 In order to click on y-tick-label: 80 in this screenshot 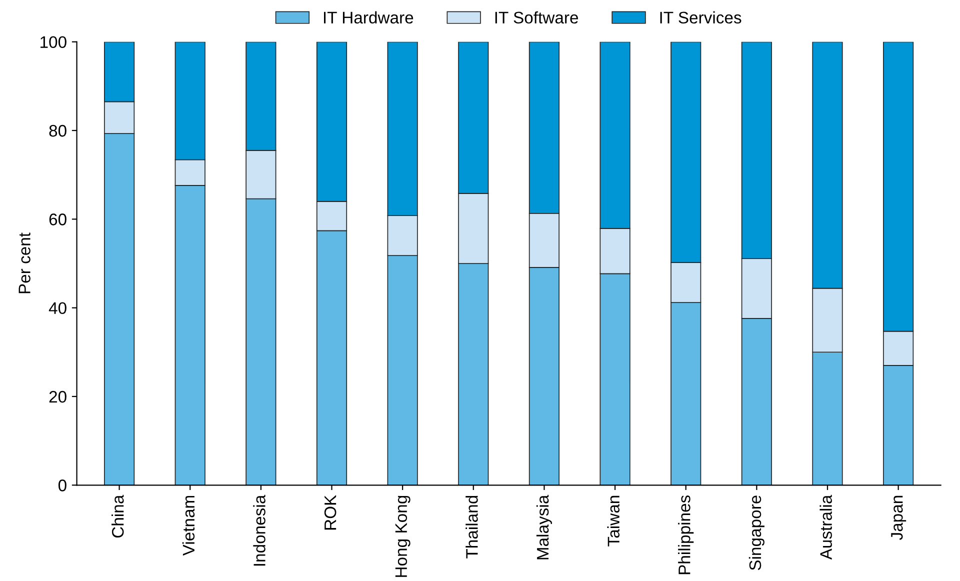, I will do `click(57, 130)`.